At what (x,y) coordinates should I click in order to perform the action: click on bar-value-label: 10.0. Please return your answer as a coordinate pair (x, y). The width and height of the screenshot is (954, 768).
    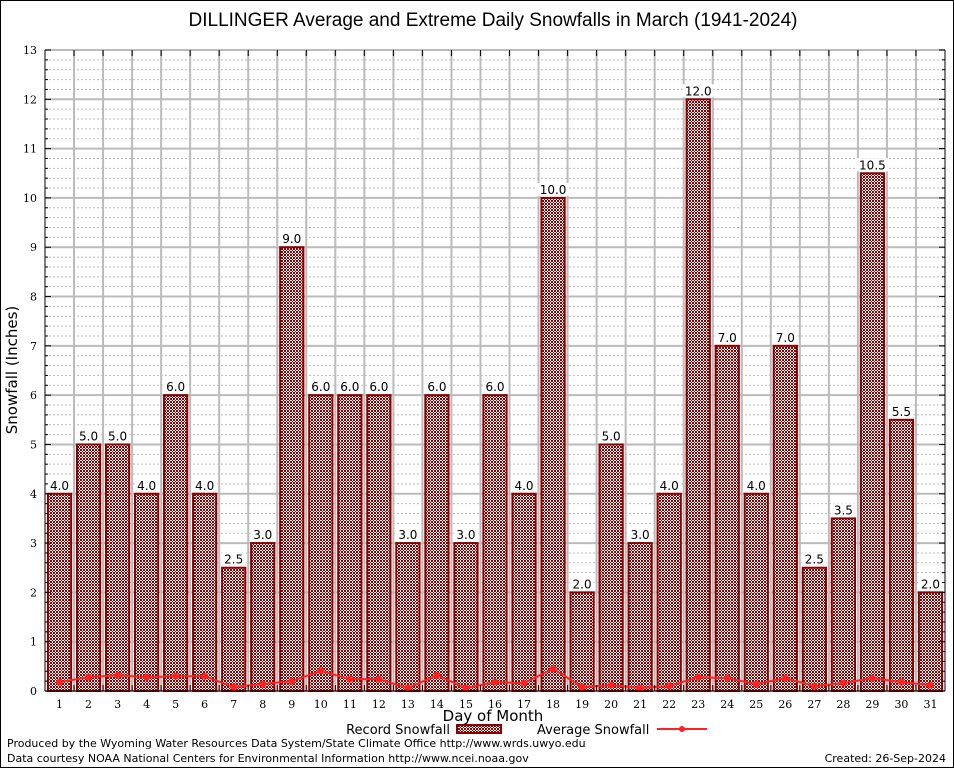
    Looking at the image, I should click on (553, 190).